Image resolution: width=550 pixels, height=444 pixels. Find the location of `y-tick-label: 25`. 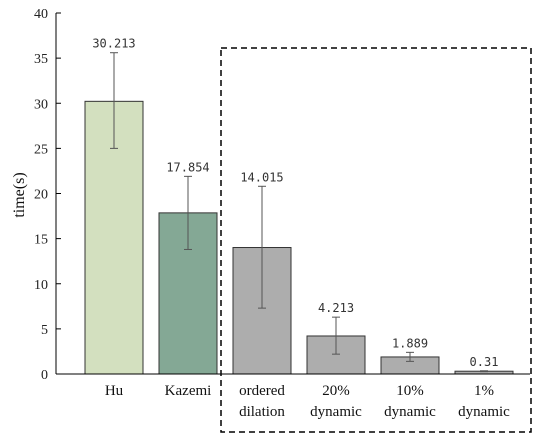

y-tick-label: 25 is located at coordinates (41, 149).